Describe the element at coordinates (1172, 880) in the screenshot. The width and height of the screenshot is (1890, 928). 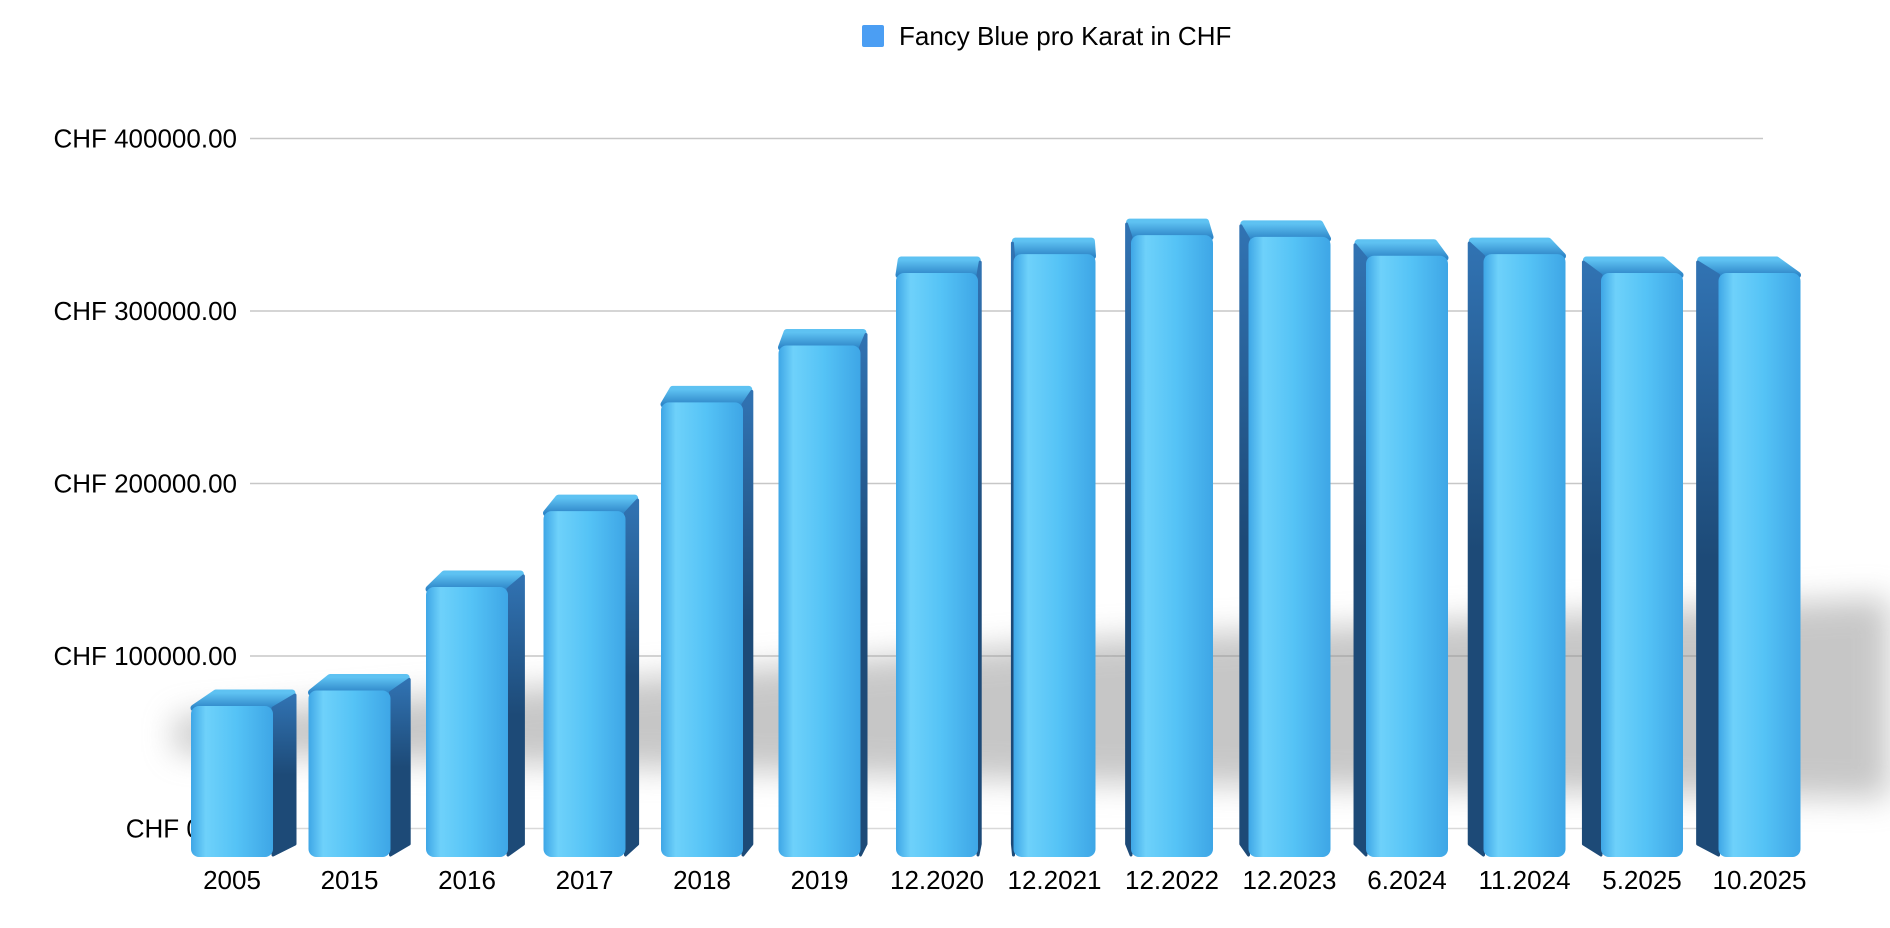
I see `x-tick-label: 12.2022` at that location.